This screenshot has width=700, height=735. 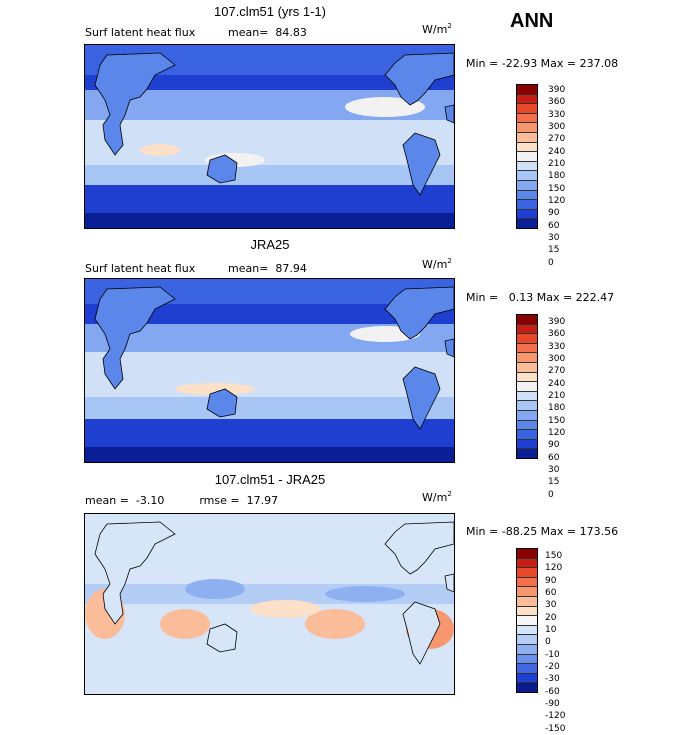 I want to click on colorbar-tick-label: -20, so click(x=552, y=667).